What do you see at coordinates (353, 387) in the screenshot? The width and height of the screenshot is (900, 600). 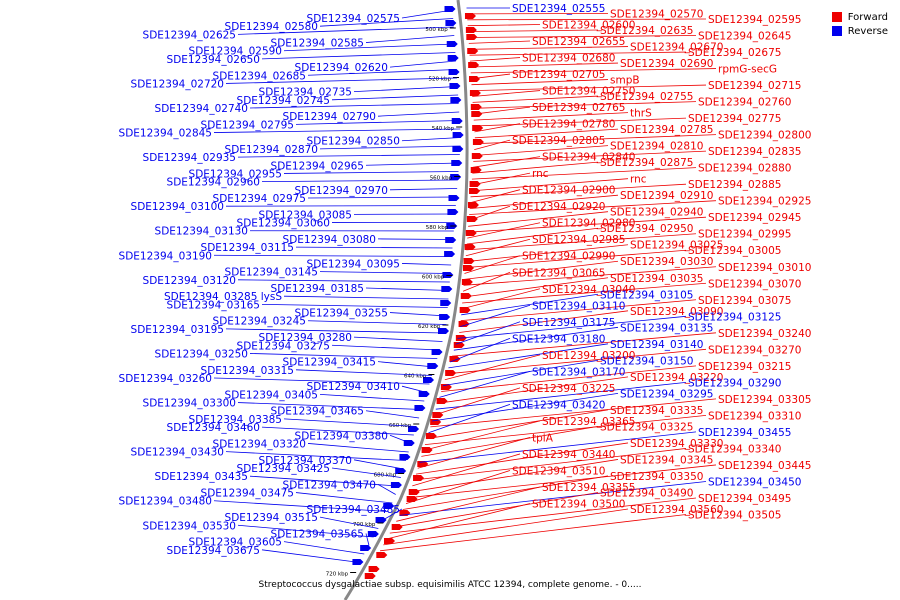 I see `gene-label: SDE12394_03410` at bounding box center [353, 387].